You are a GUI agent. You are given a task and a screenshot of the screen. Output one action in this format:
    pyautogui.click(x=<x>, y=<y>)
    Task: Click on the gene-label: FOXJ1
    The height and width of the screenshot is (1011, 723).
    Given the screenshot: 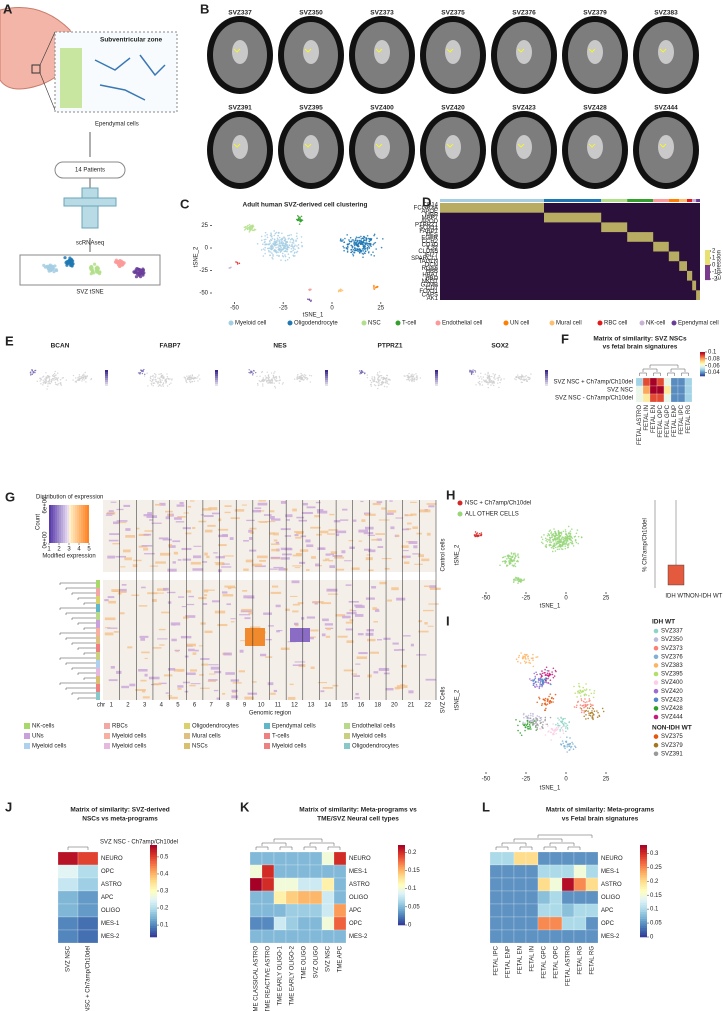 What is the action you would take?
    pyautogui.click(x=428, y=292)
    